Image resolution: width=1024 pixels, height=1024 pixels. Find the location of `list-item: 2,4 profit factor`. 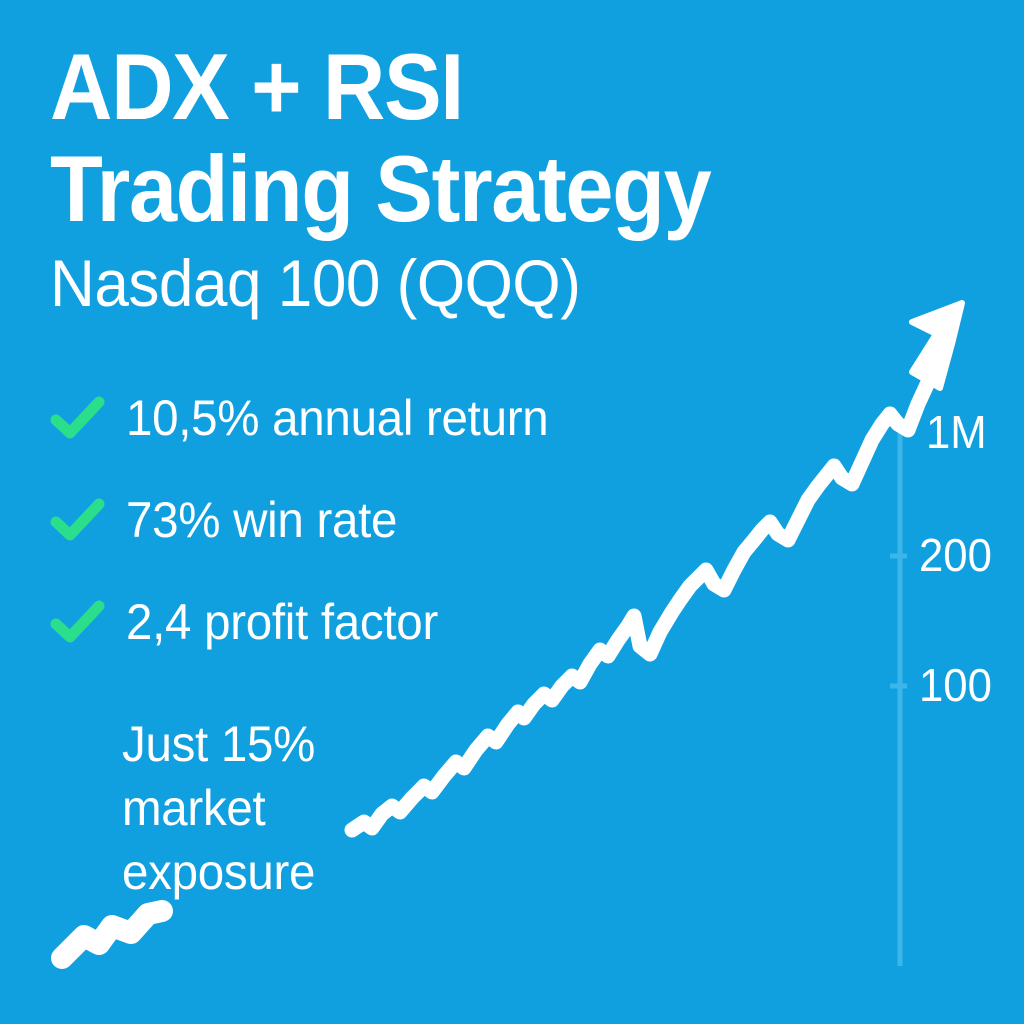

list-item: 2,4 profit factor is located at coordinates (370, 622).